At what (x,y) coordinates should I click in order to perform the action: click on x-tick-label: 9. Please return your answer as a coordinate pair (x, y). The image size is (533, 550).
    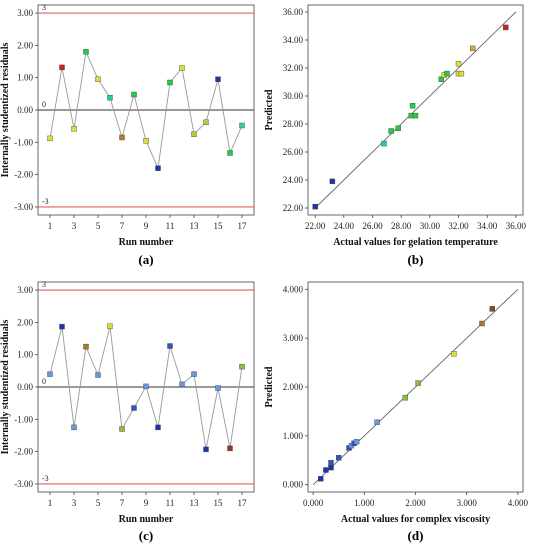
    Looking at the image, I should click on (146, 226).